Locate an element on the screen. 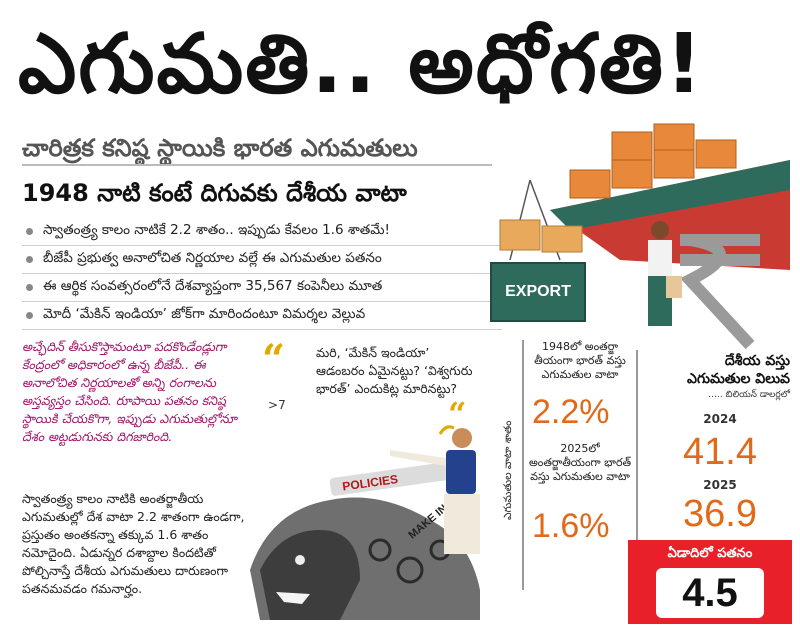 The image size is (800, 629). vertical-axis-label: ఎగుమతుల వాటా శాతం is located at coordinates (508, 470).